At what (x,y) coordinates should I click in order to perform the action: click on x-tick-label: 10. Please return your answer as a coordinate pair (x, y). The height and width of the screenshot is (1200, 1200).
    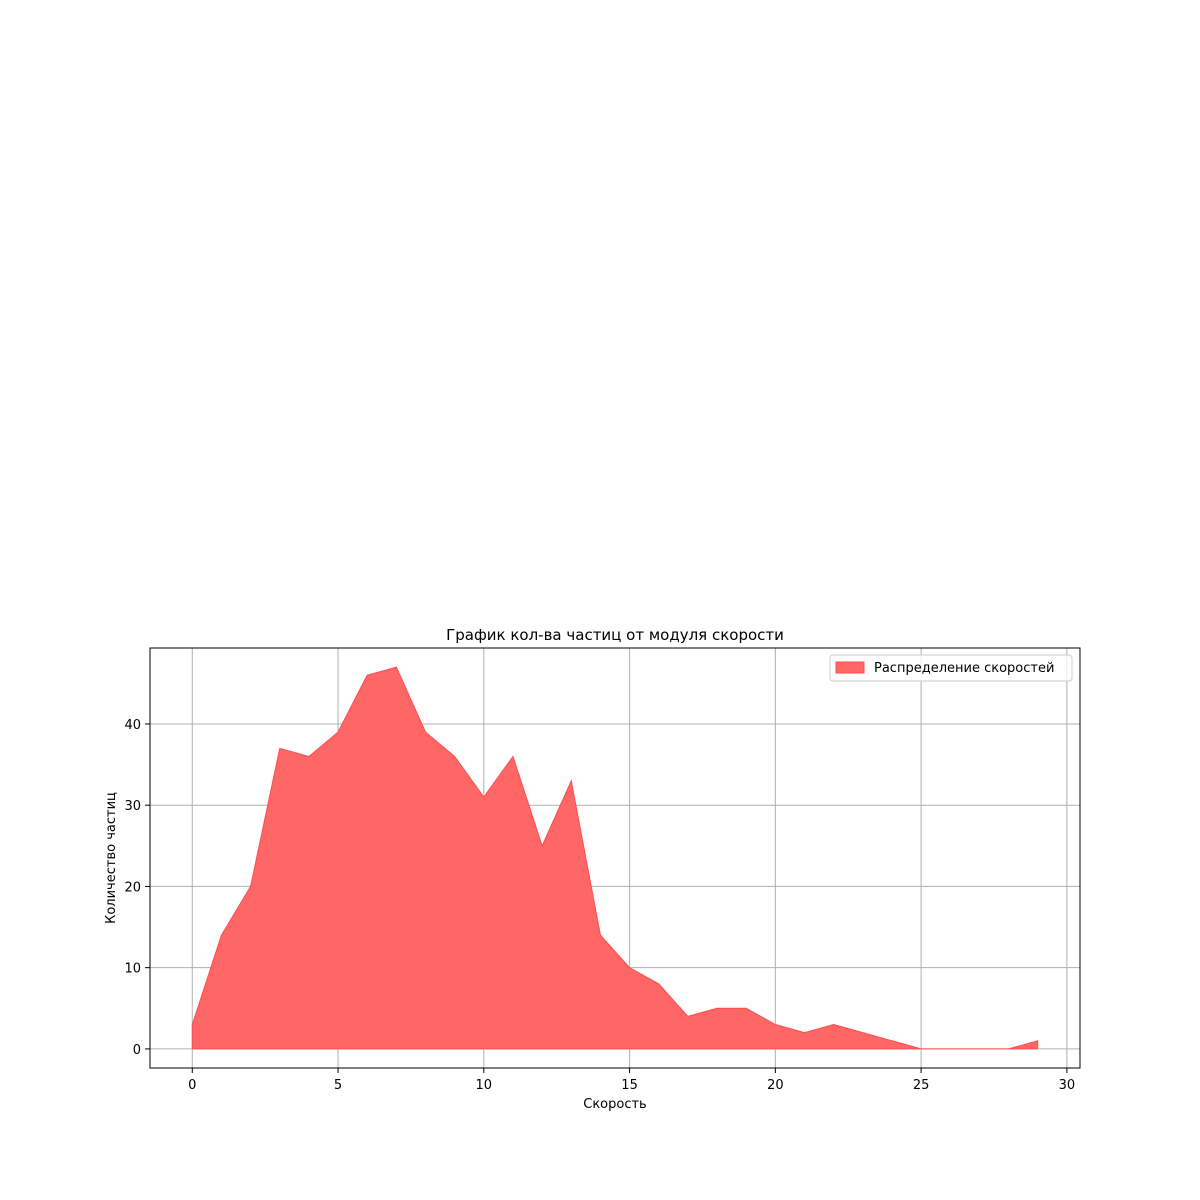
    Looking at the image, I should click on (484, 1085).